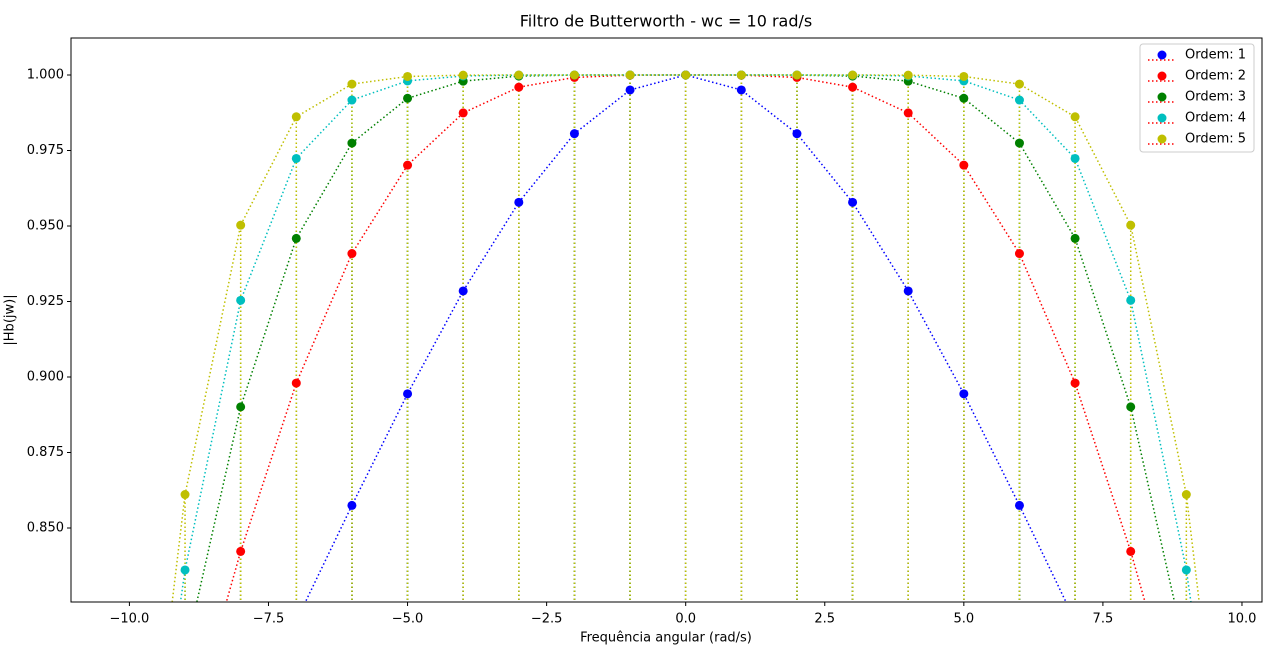  I want to click on x-axis-label: Frequência angular (rad/s), so click(666, 638).